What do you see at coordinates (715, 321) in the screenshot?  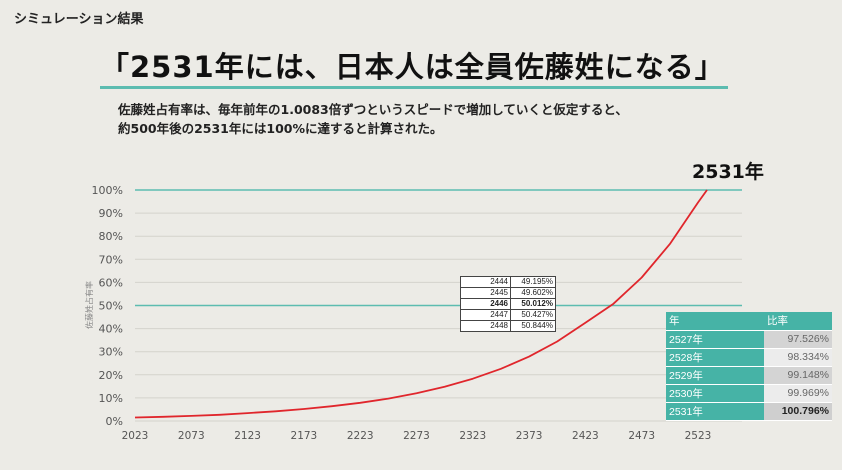 I see `ratio-header-year: 年` at bounding box center [715, 321].